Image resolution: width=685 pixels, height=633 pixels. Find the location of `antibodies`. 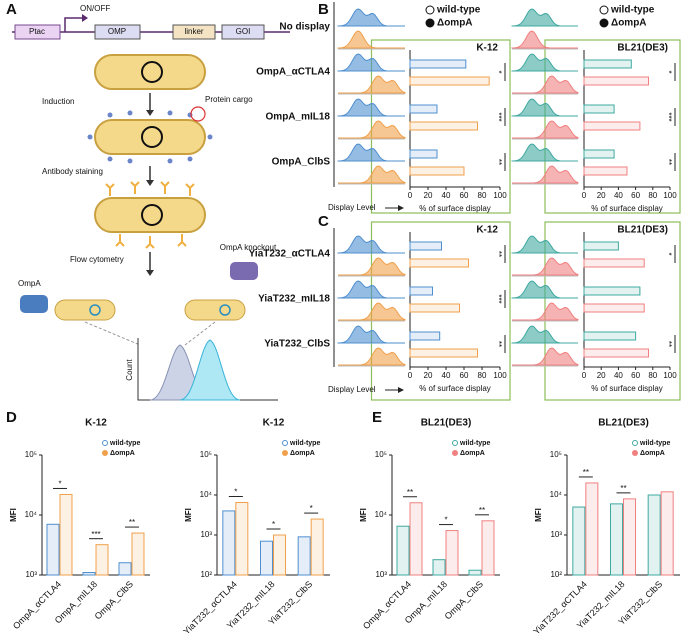

antibodies is located at coordinates (150, 215).